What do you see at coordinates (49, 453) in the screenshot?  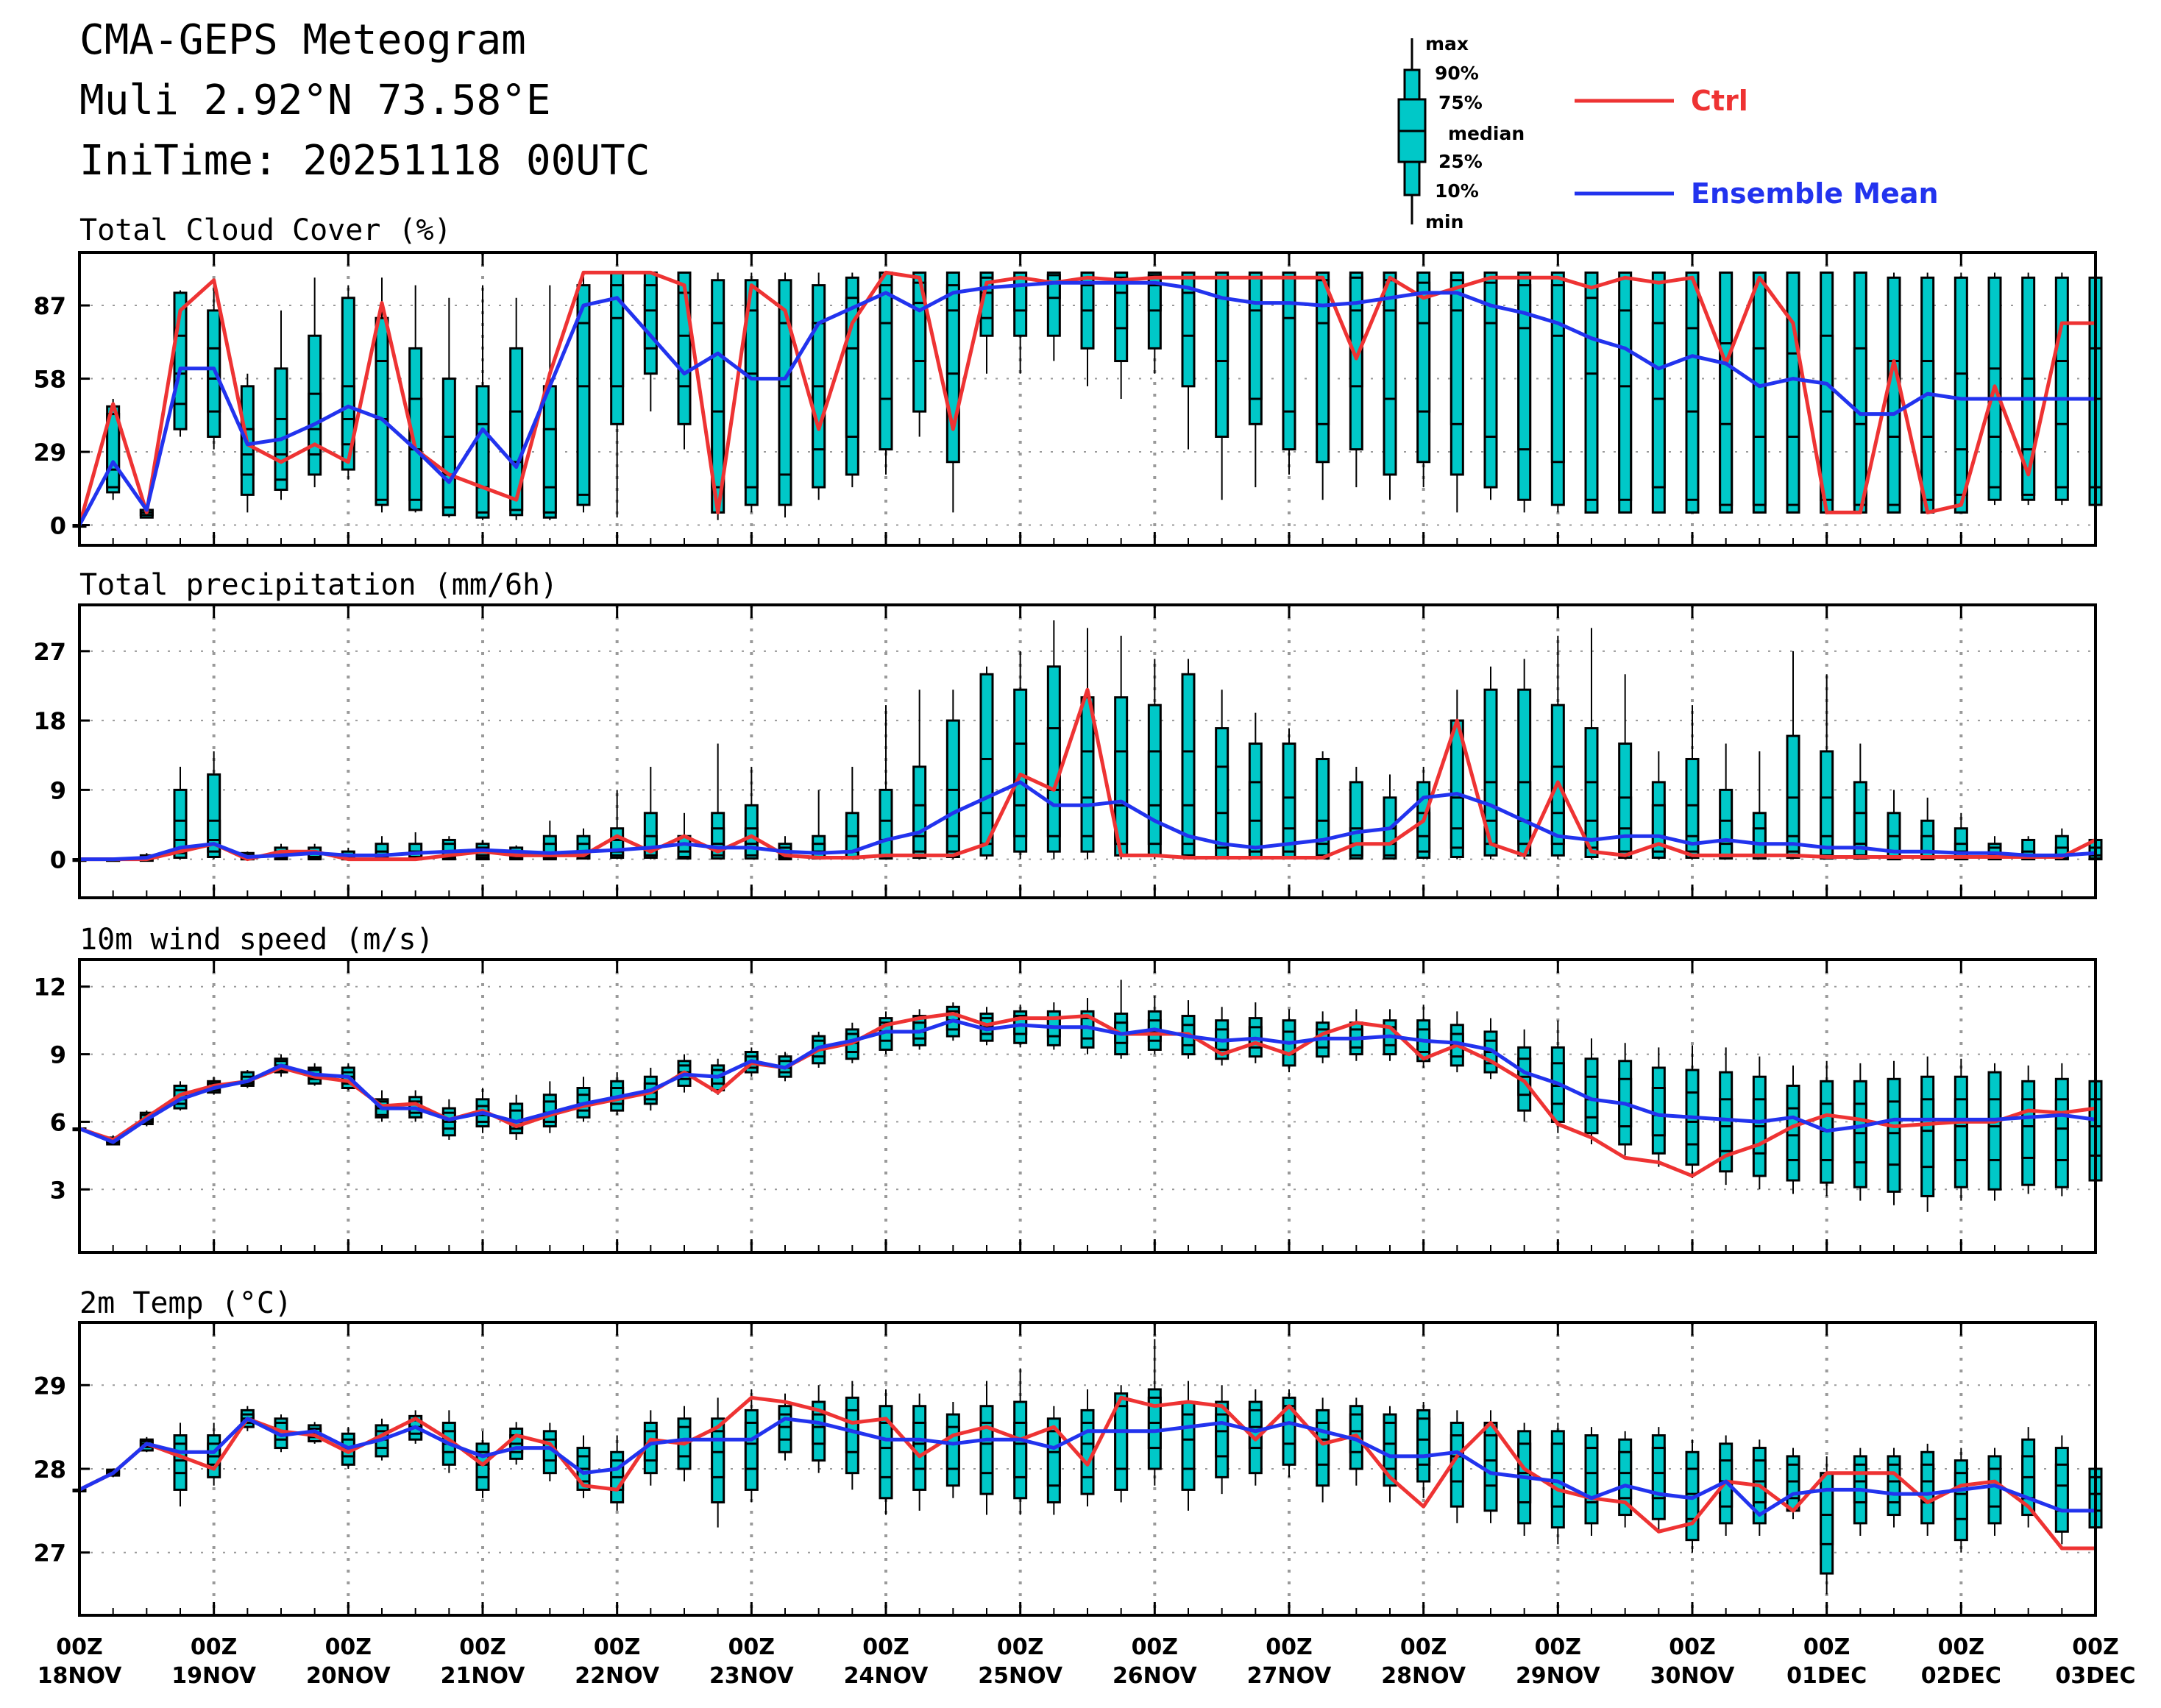 I see `y-tick-label: 29` at bounding box center [49, 453].